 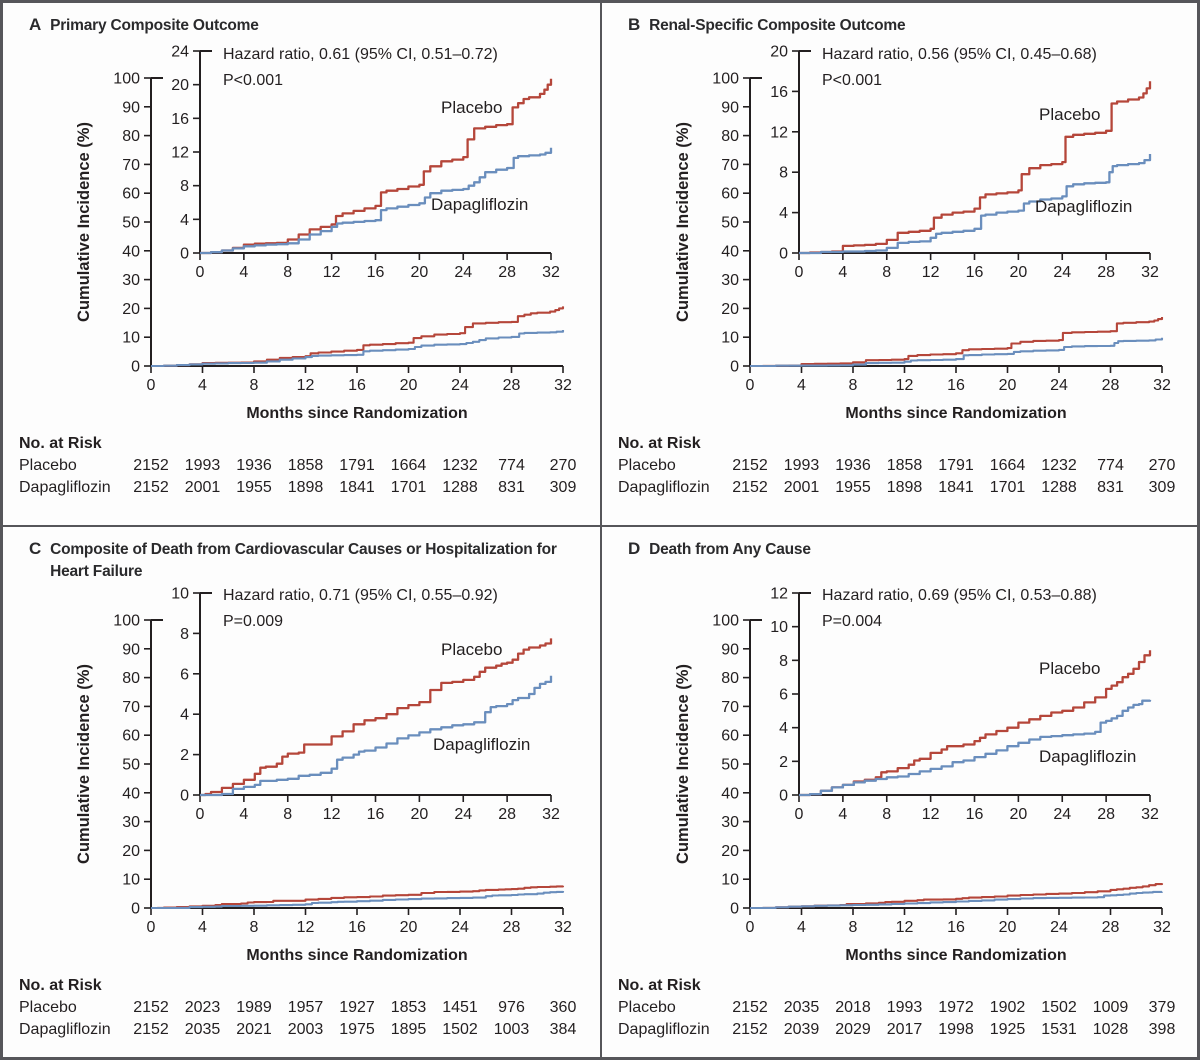 What do you see at coordinates (357, 385) in the screenshot?
I see `main-x-tick-label: 16` at bounding box center [357, 385].